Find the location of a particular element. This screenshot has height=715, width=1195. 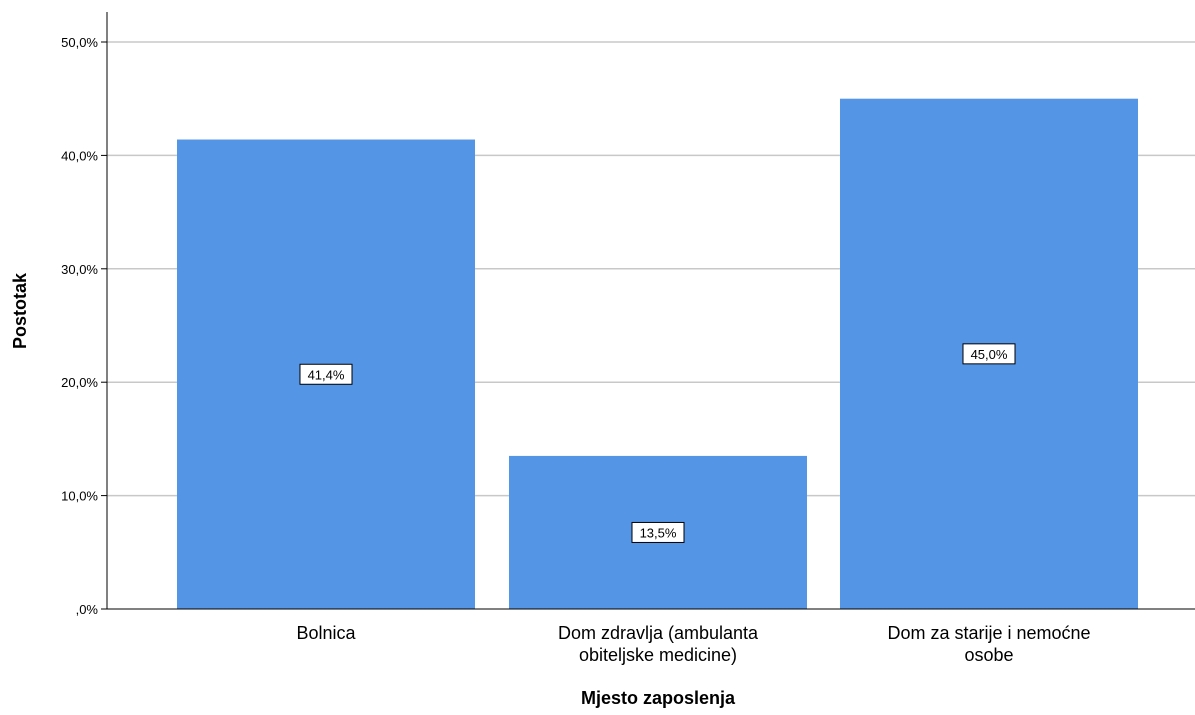

y-tick-label: 30,0% is located at coordinates (79, 269).